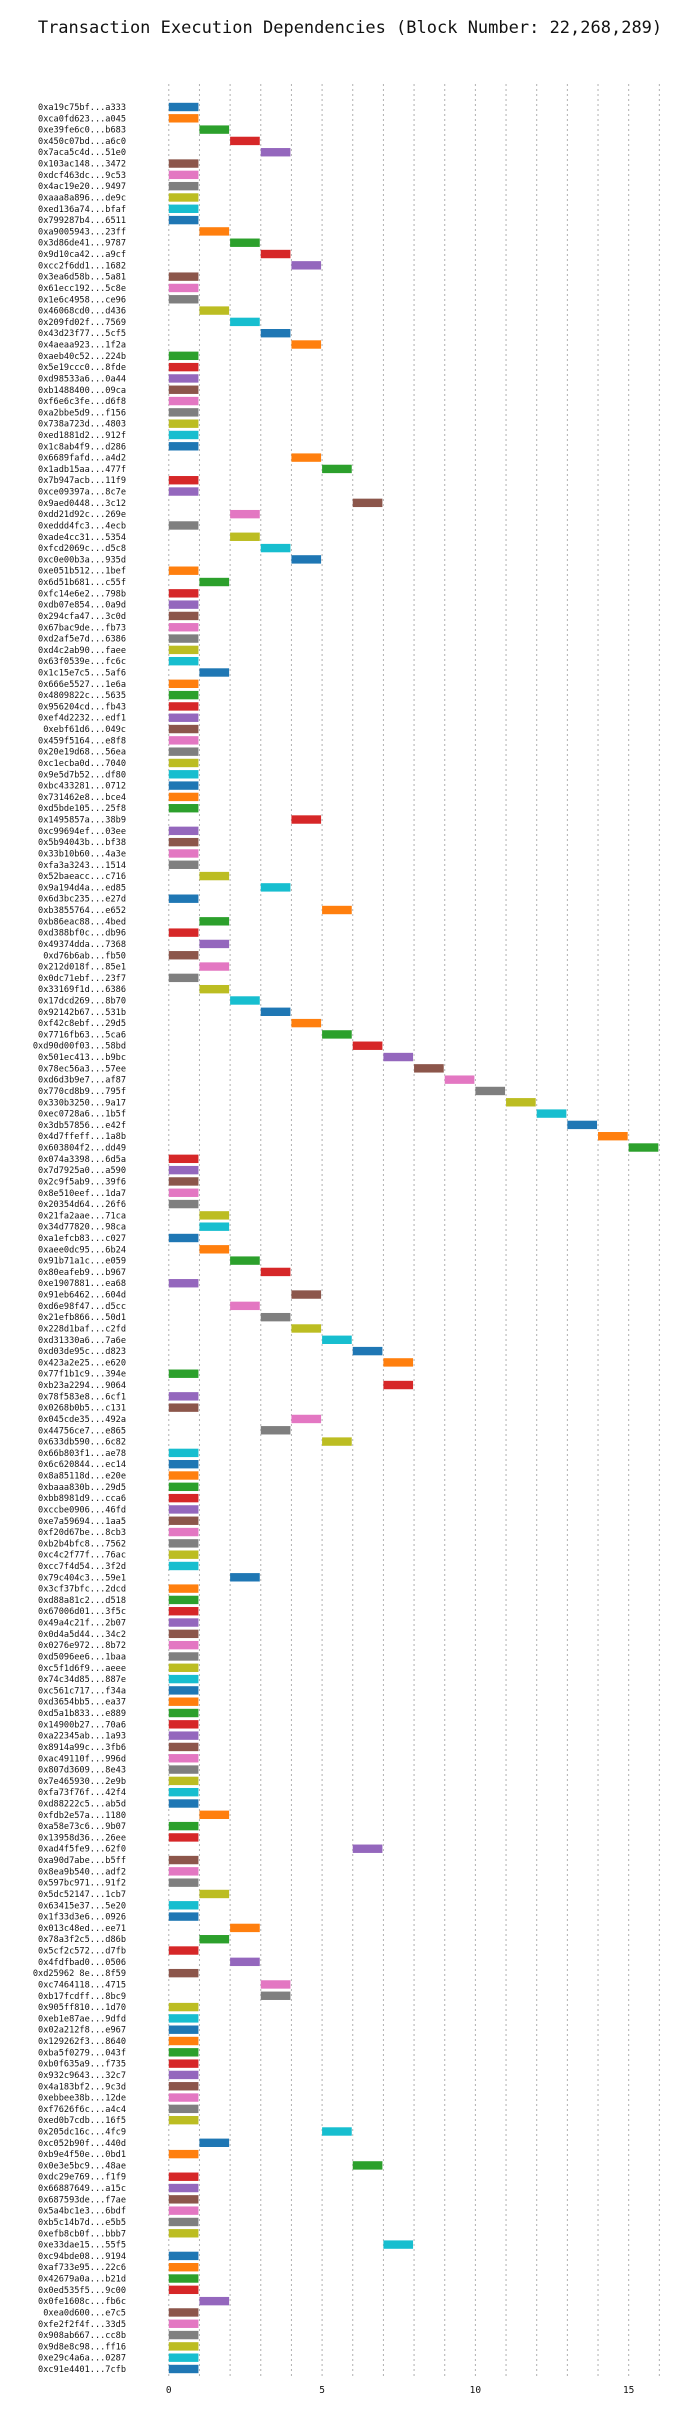 This screenshot has height=2412, width=700. Describe the element at coordinates (82, 1771) in the screenshot. I see `y-tick-label: 0x807d3609...8e43` at that location.